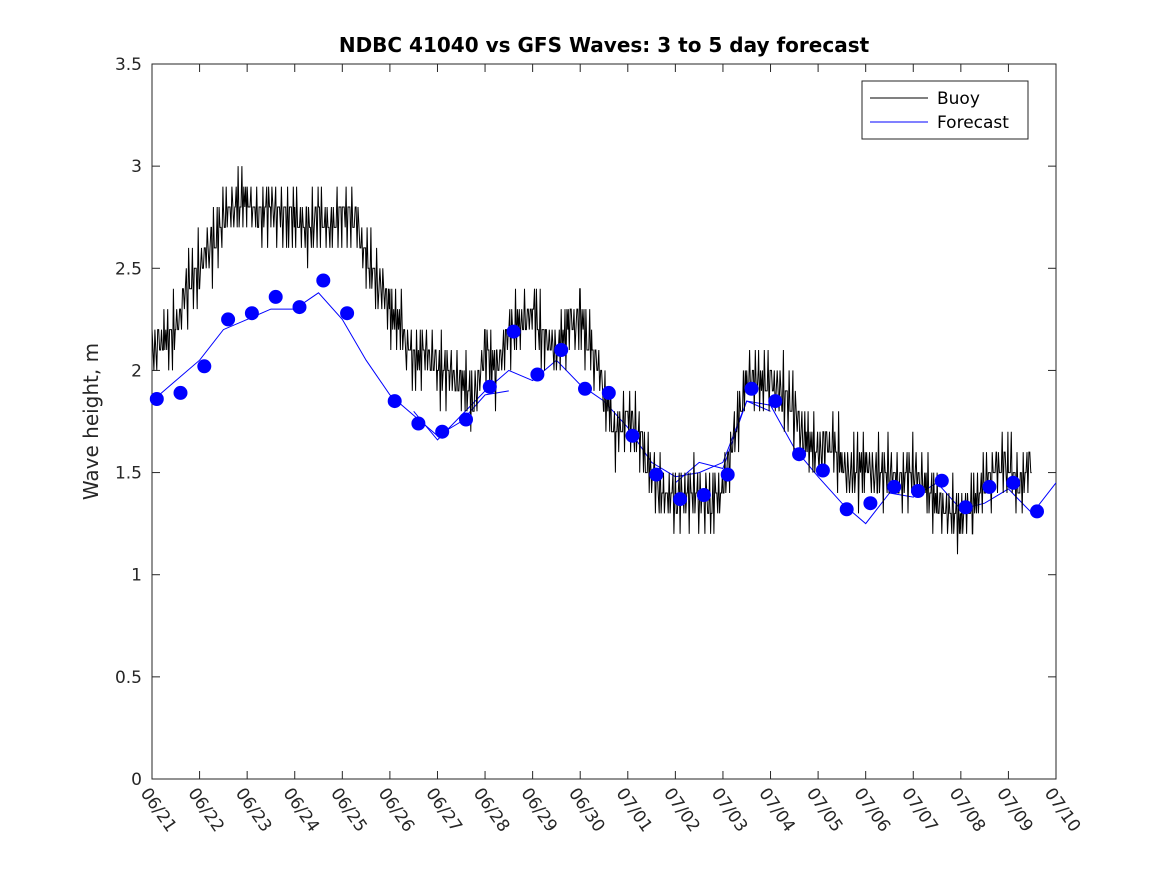 Image resolution: width=1167 pixels, height=875 pixels. What do you see at coordinates (136, 167) in the screenshot?
I see `y-tick-label: 3` at bounding box center [136, 167].